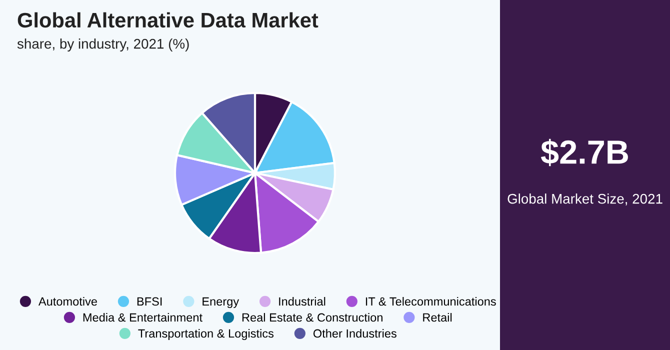  Describe the element at coordinates (431, 301) in the screenshot. I see `legend-label: IT & Telecommunications` at that location.